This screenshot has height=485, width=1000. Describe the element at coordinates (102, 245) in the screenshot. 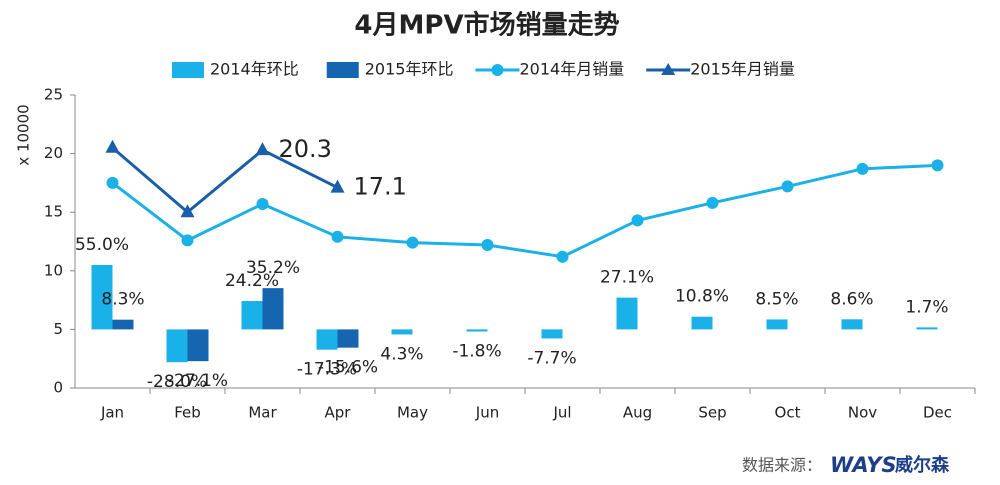

I see `data-label: 55.0%` at that location.